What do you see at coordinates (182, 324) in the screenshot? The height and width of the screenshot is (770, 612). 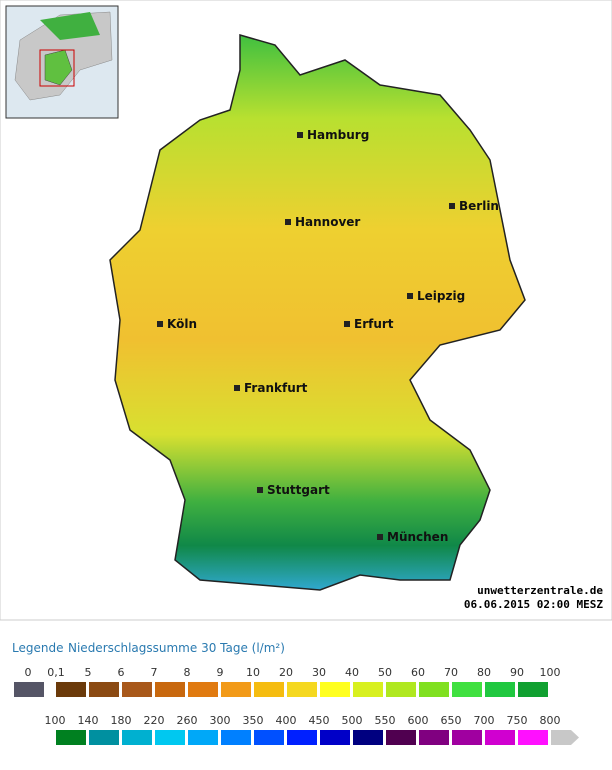 I see `city-label: Köln` at bounding box center [182, 324].